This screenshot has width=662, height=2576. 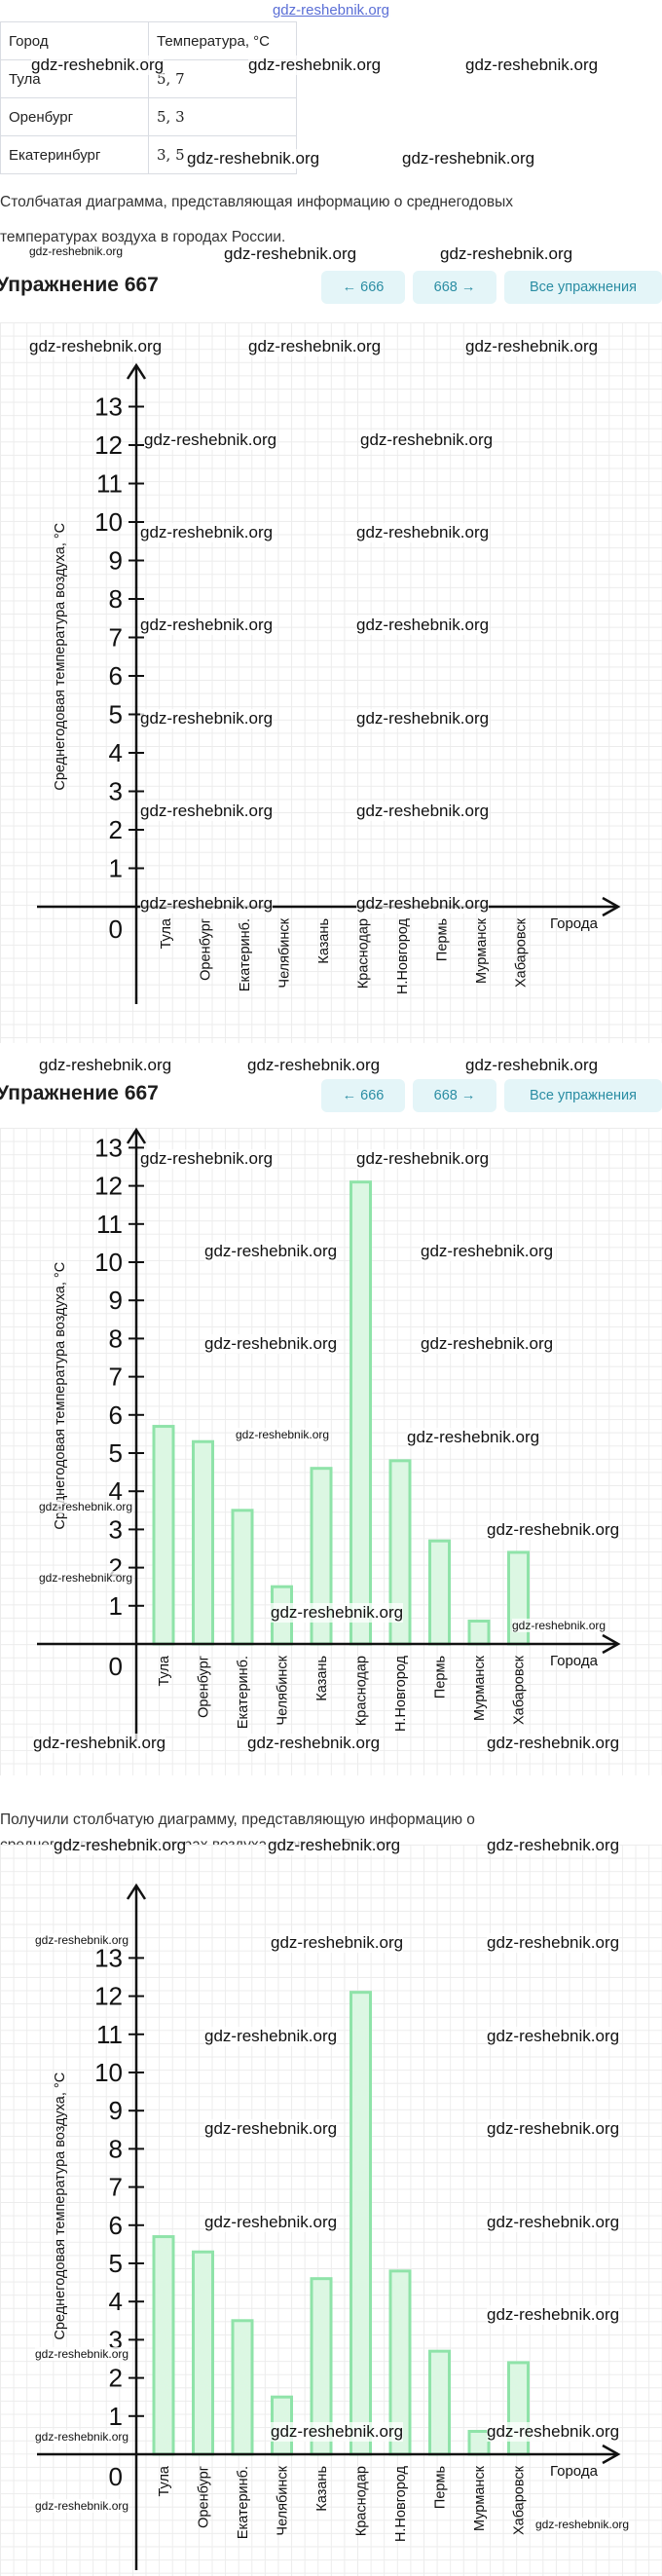 What do you see at coordinates (611, 2454) in the screenshot?
I see `x-axis-arrow` at bounding box center [611, 2454].